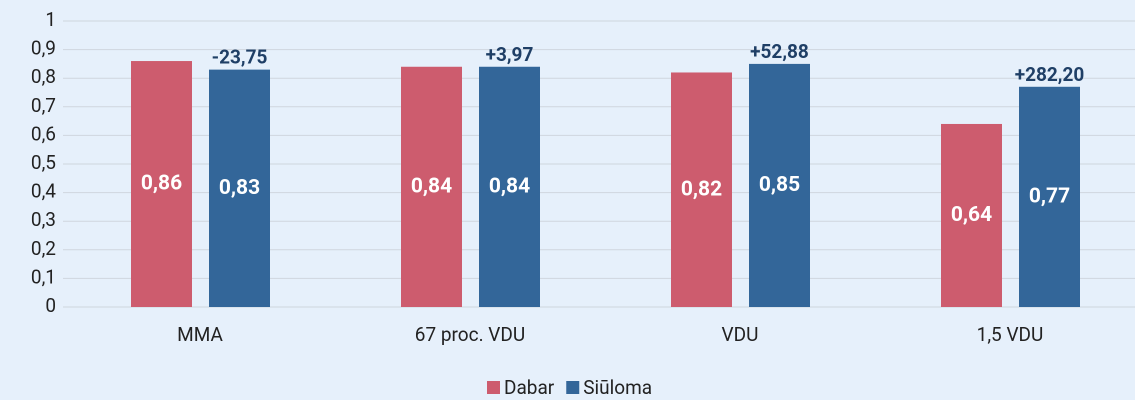 This screenshot has height=400, width=1135. What do you see at coordinates (50, 305) in the screenshot?
I see `y-tick-label: 0` at bounding box center [50, 305].